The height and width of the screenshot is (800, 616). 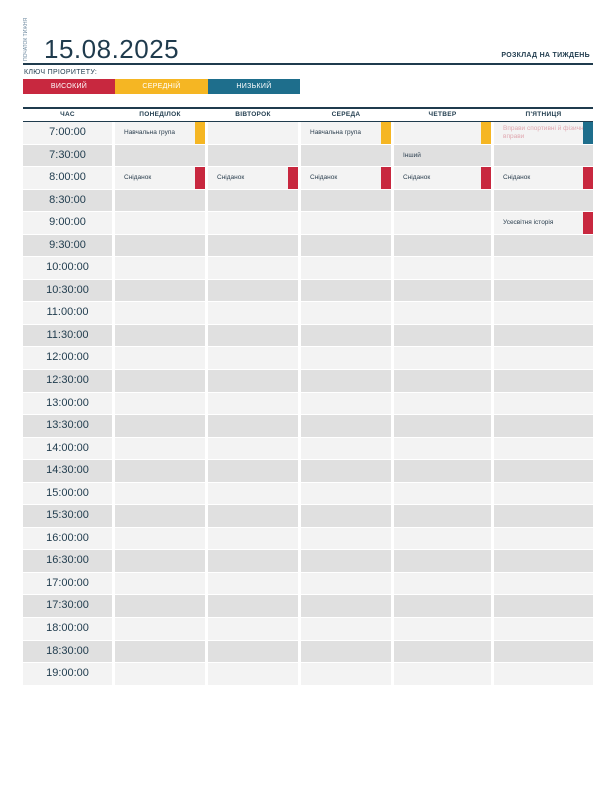 What do you see at coordinates (442, 155) in the screenshot?
I see `schedule-cell-thursday: Інший` at bounding box center [442, 155].